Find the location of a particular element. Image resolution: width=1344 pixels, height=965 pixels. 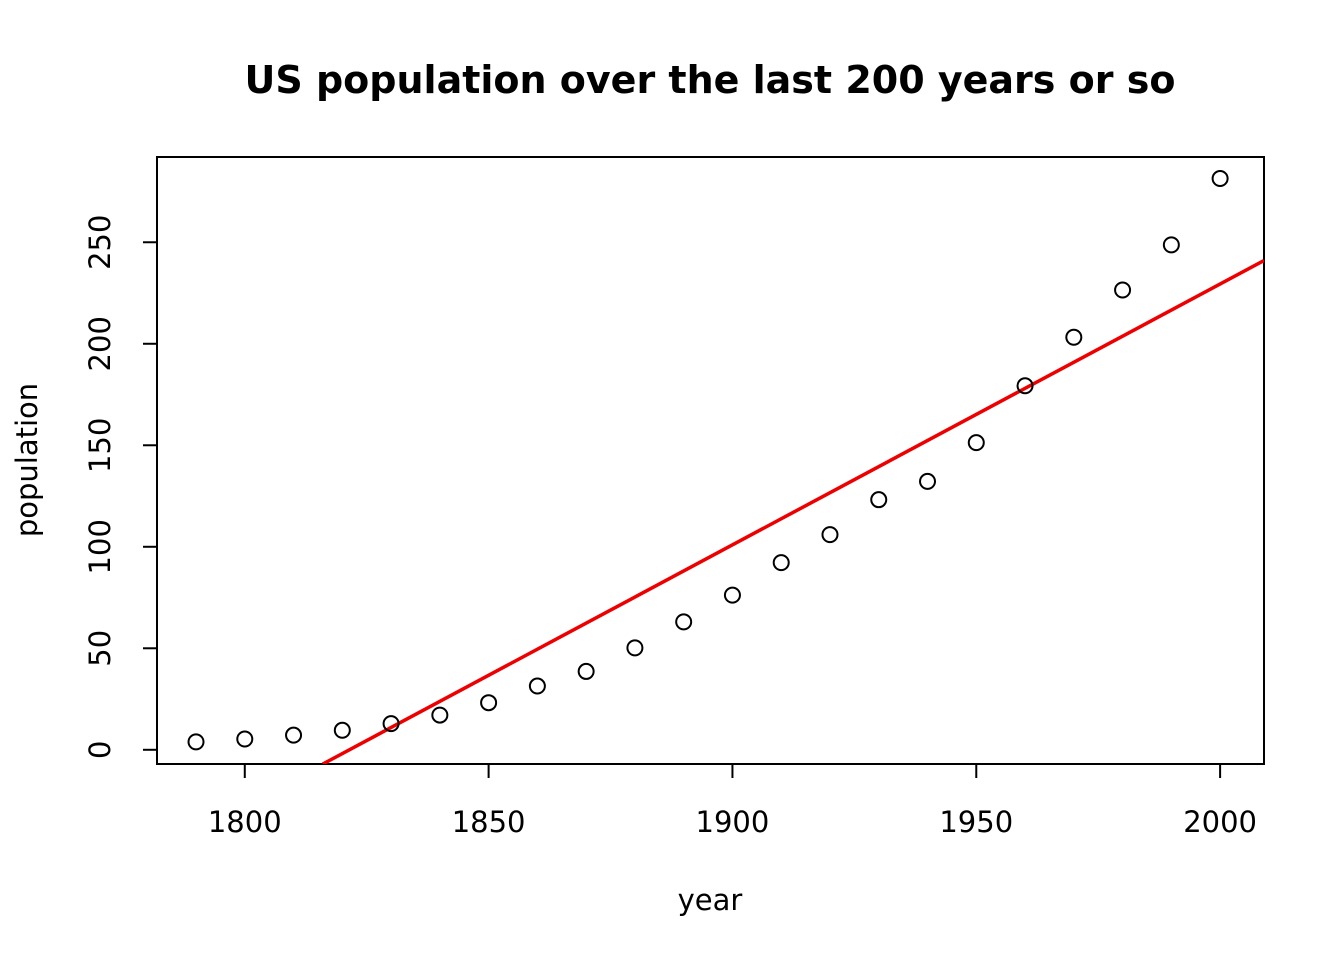

y-tick-label: 0 is located at coordinates (100, 750).